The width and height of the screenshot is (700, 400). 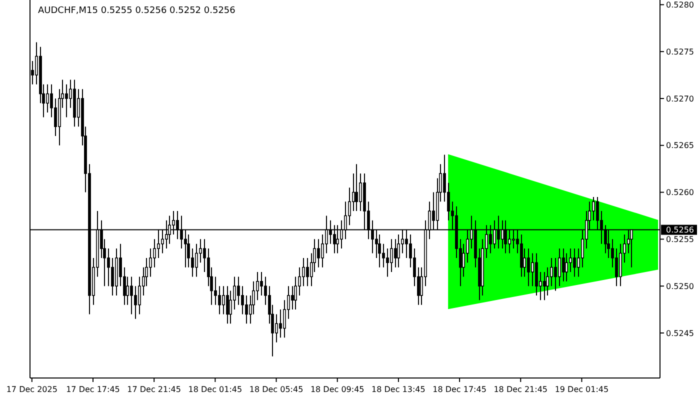 I want to click on x-tick-label: 19 Dec 01:45, so click(x=581, y=389).